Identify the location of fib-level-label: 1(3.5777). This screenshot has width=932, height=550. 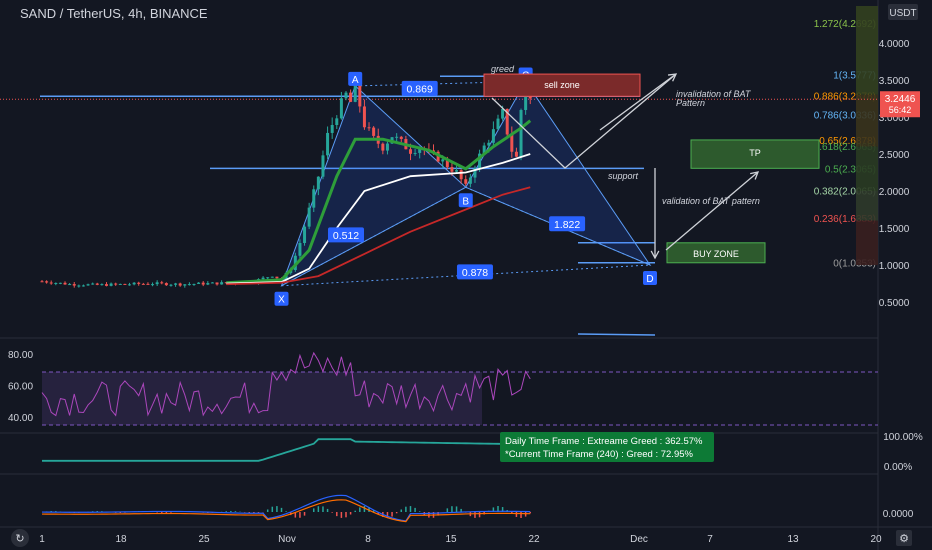
(854, 75).